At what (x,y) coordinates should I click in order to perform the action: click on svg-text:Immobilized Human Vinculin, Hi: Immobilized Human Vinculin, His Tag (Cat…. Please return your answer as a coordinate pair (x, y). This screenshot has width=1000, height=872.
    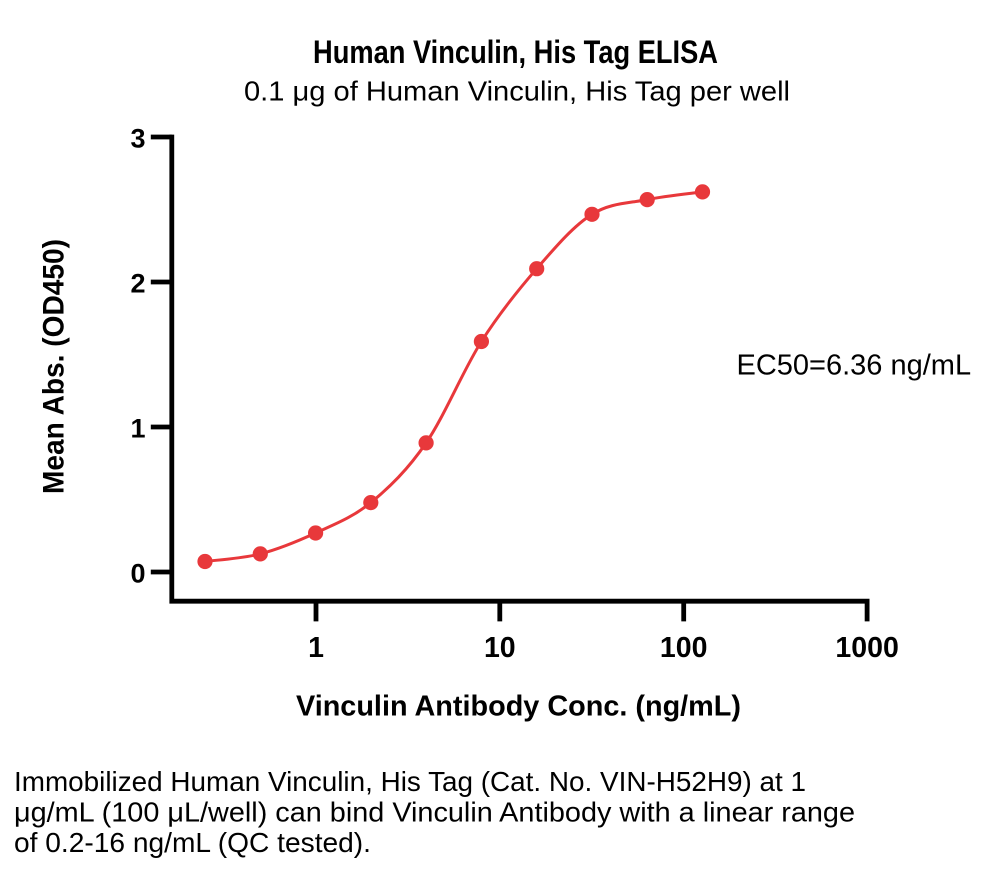
    Looking at the image, I should click on (410, 781).